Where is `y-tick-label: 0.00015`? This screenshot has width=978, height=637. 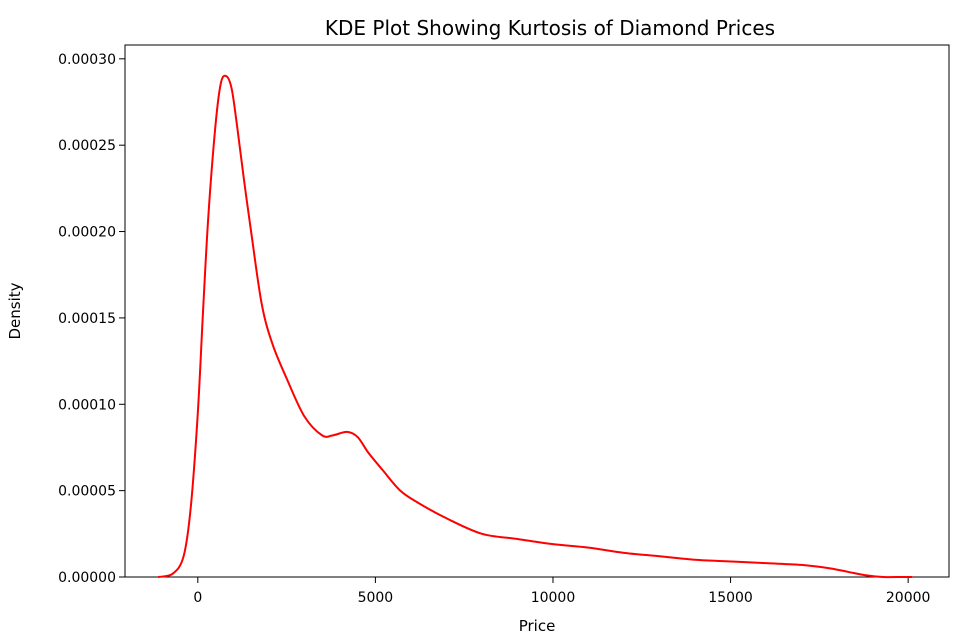 y-tick-label: 0.00015 is located at coordinates (87, 319).